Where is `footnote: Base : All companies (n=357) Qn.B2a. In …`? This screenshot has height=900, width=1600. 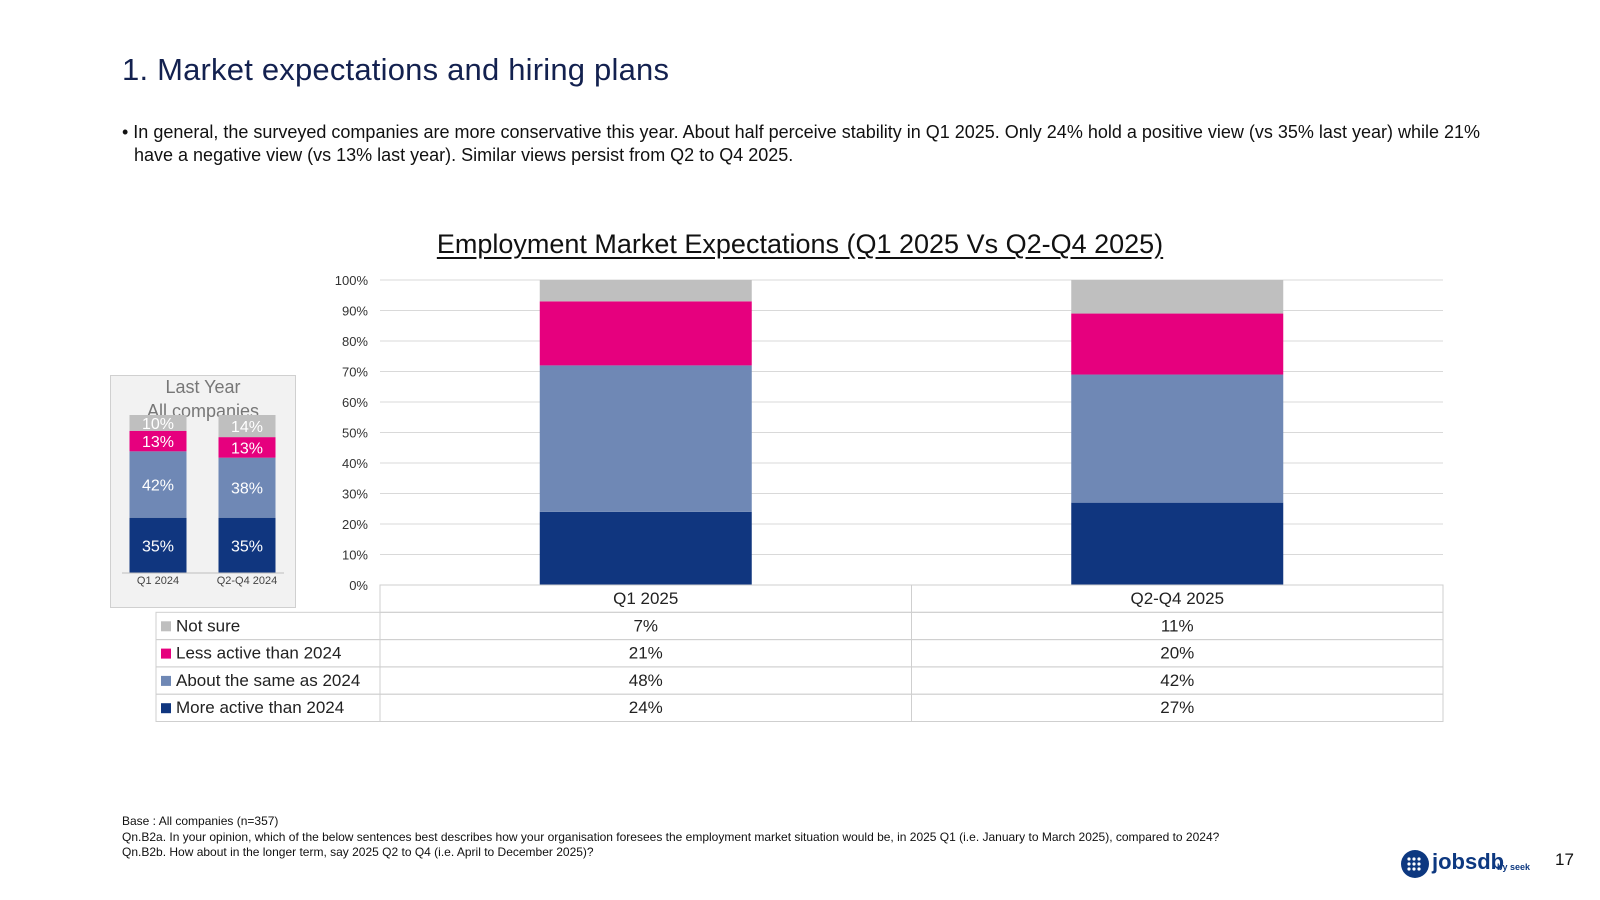 footnote: Base : All companies (n=357) Qn.B2a. In … is located at coordinates (670, 837).